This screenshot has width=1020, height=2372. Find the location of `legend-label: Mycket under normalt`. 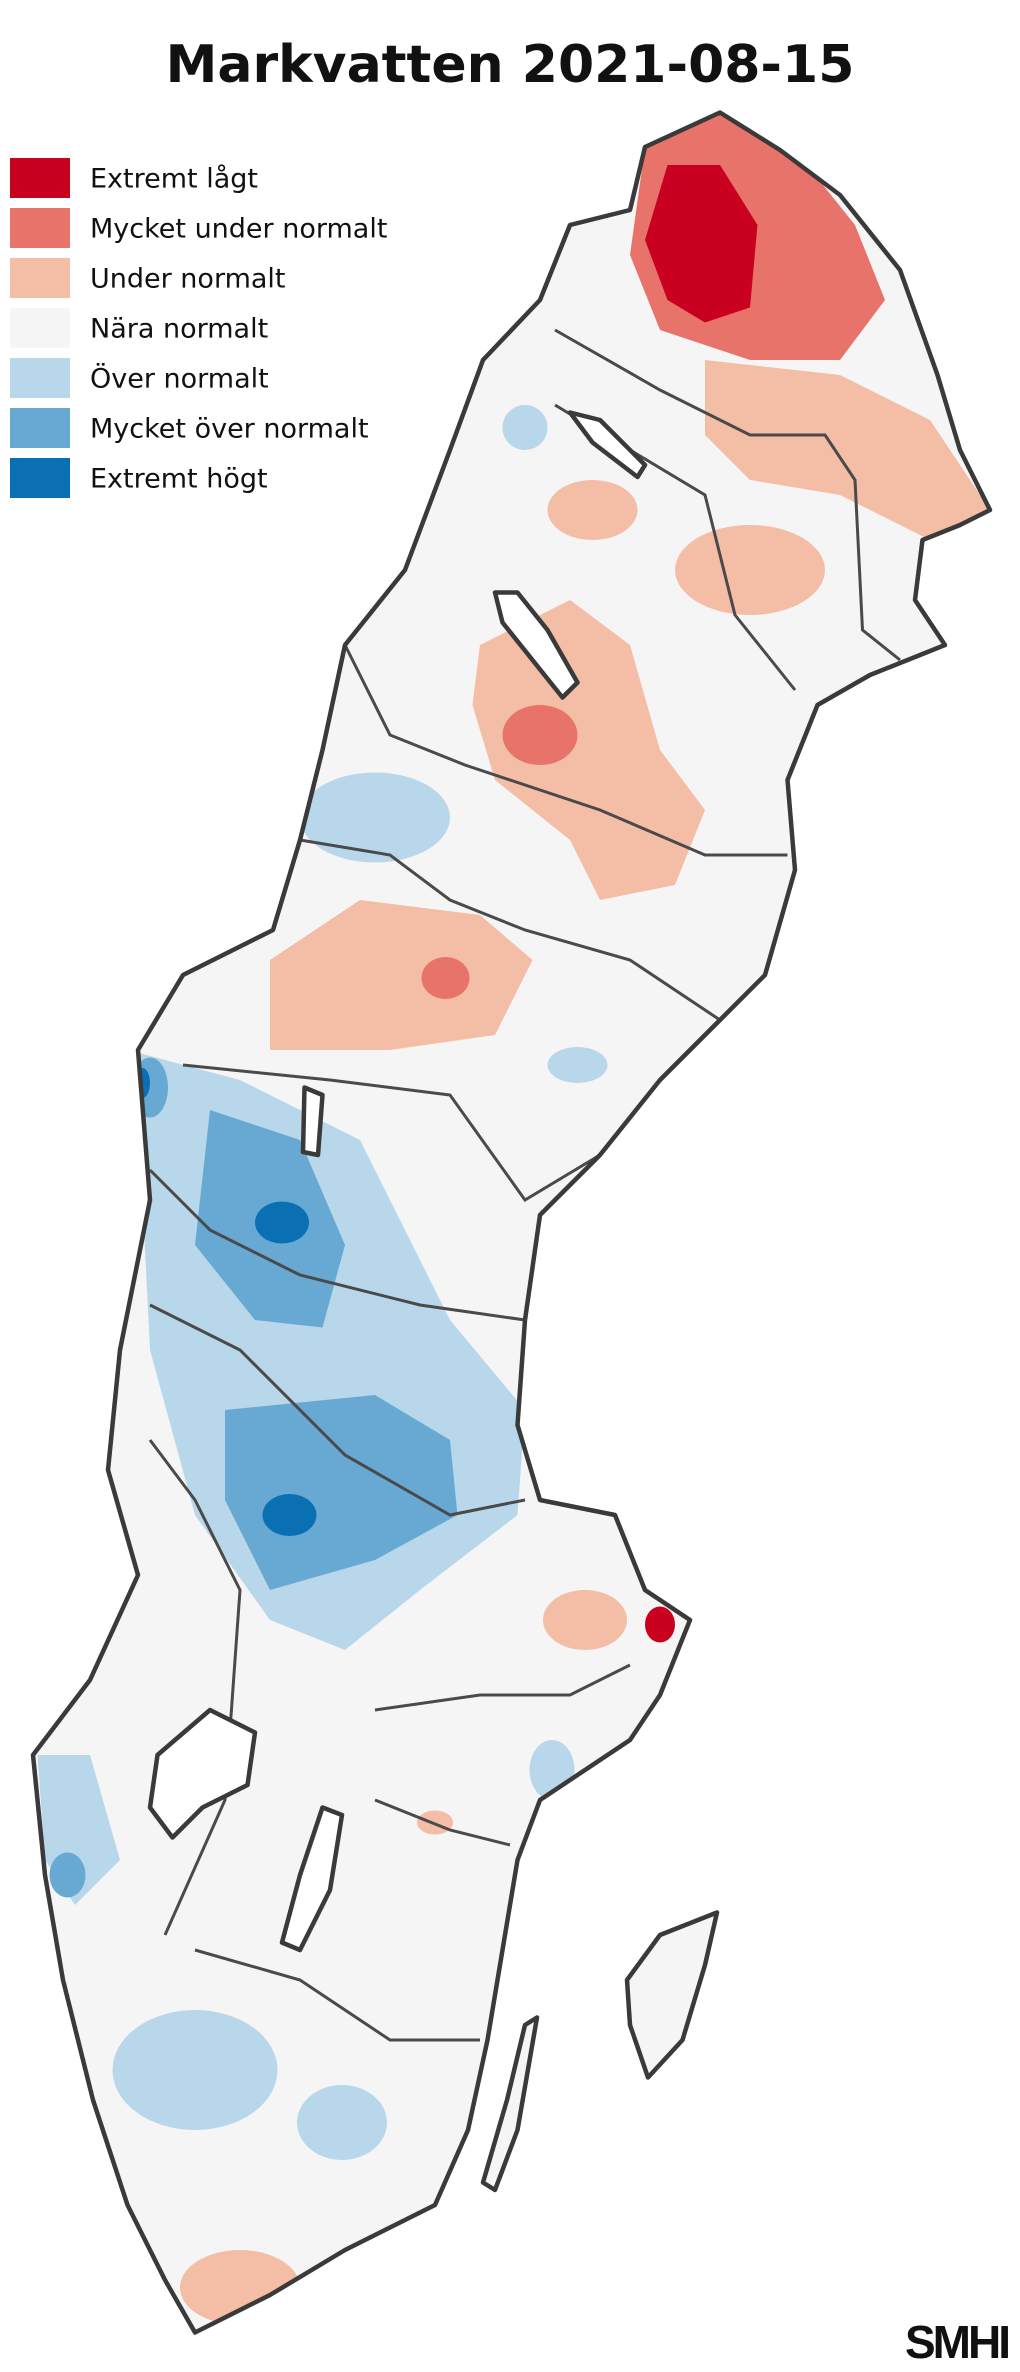

legend-label: Mycket under normalt is located at coordinates (238, 229).